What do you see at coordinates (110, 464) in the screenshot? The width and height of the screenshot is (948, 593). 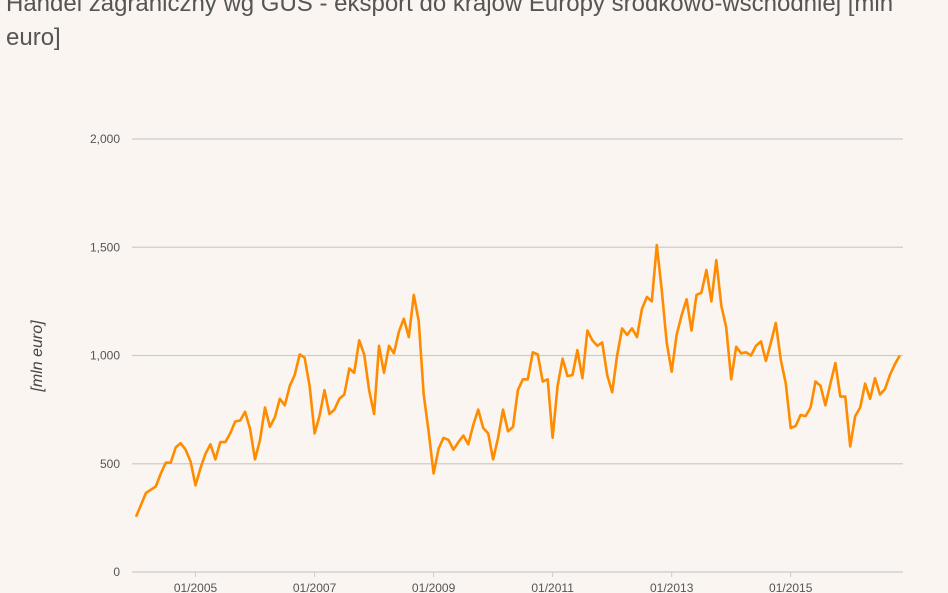 I see `y-tick-label: 500` at bounding box center [110, 464].